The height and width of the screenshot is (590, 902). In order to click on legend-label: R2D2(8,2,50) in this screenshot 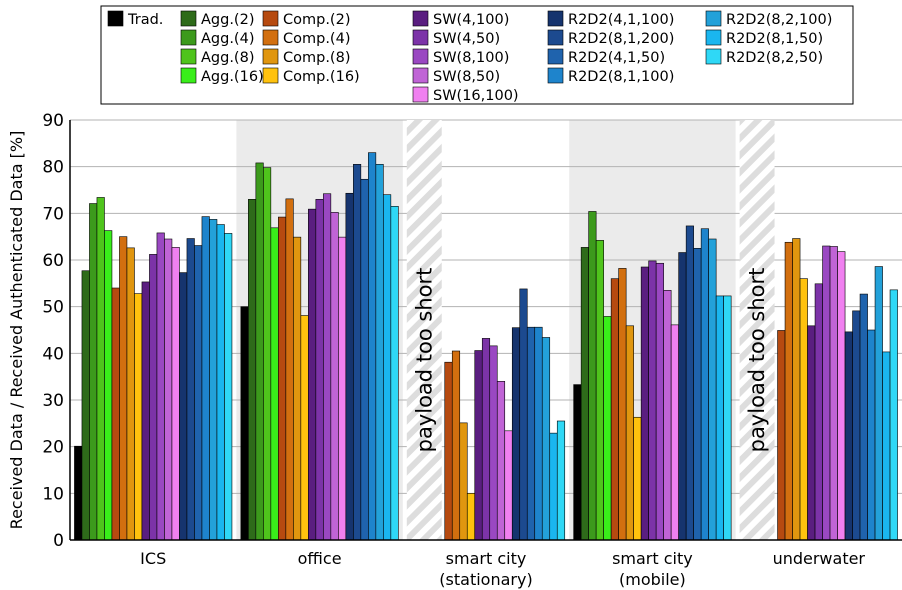, I will do `click(774, 58)`.